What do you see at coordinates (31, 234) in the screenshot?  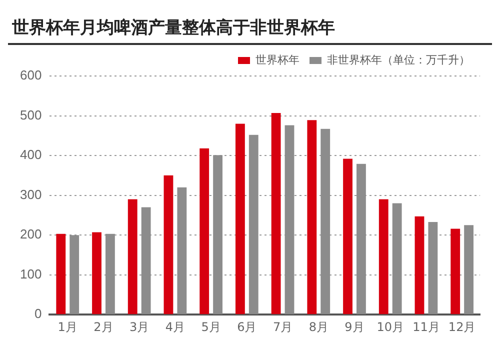 I see `y-tick-label: 200` at bounding box center [31, 234].